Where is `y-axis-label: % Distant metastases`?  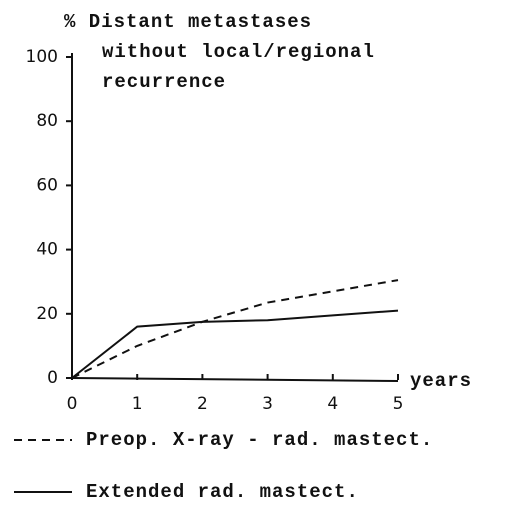
y-axis-label: % Distant metastases is located at coordinates (188, 22).